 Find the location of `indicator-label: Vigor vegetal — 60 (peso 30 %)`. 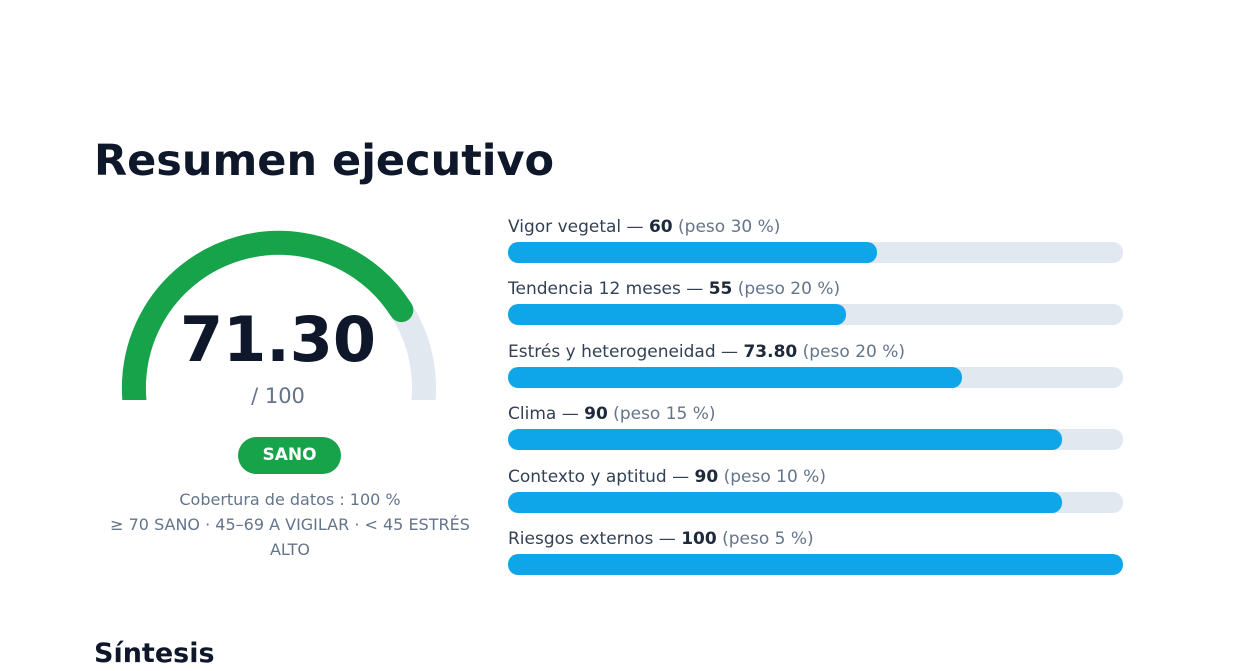

indicator-label: Vigor vegetal — 60 (peso 30 %) is located at coordinates (815, 227).